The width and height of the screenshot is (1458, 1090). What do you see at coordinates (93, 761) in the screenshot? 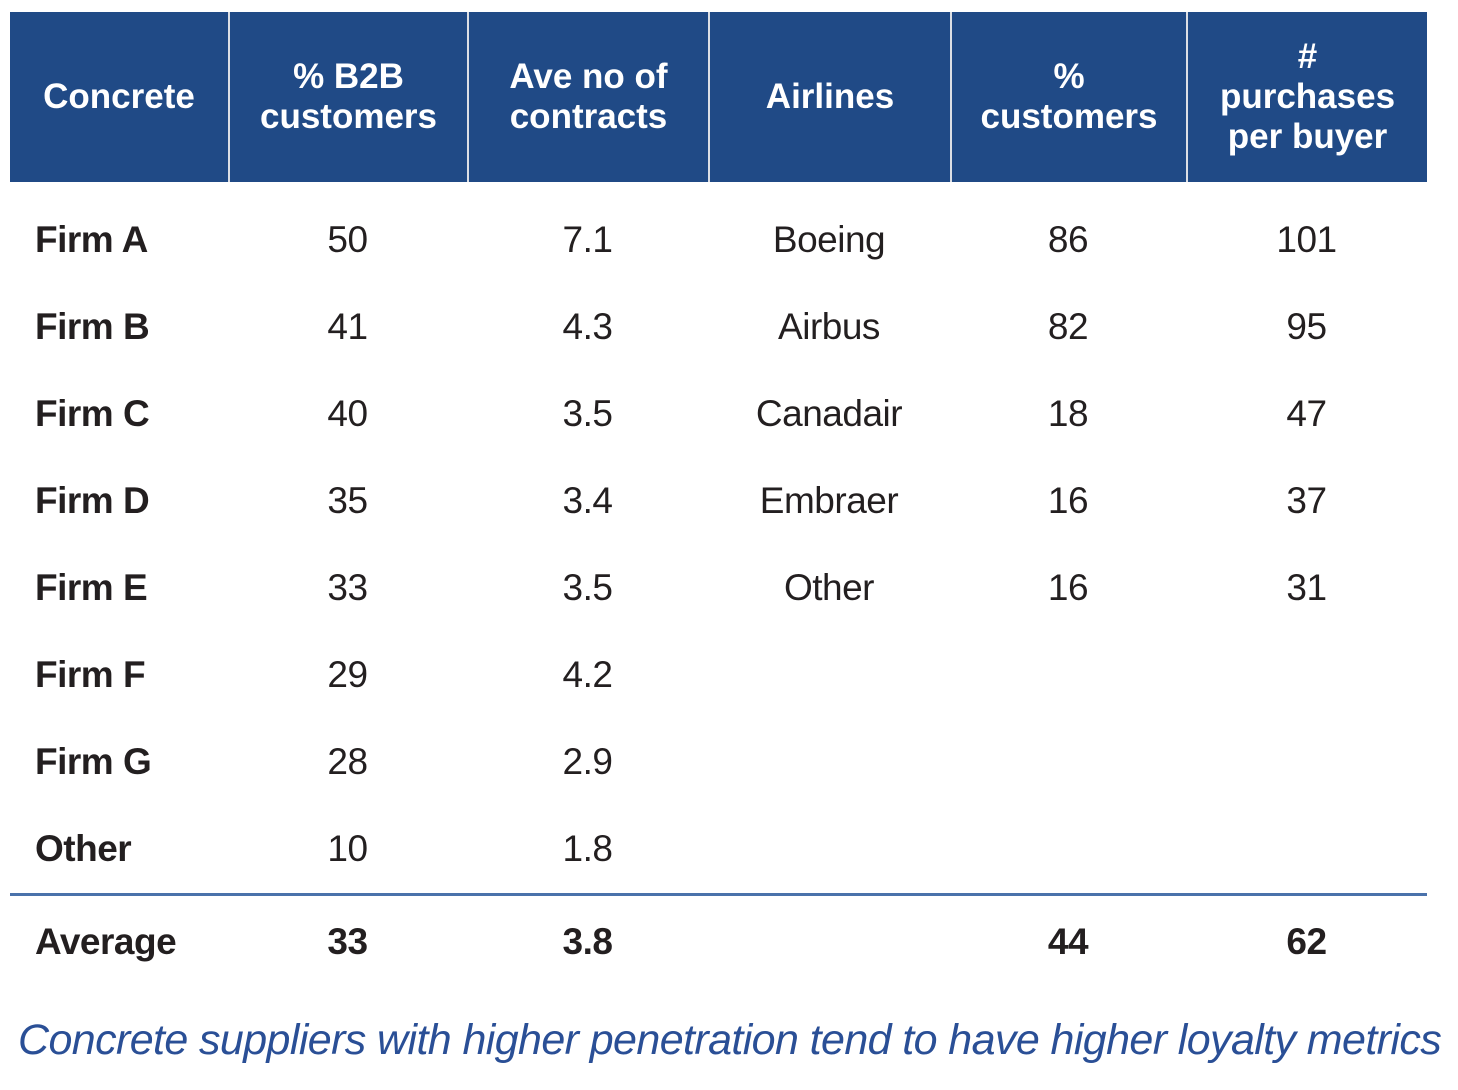
I see `concrete-firm-cell: Firm G` at bounding box center [93, 761].